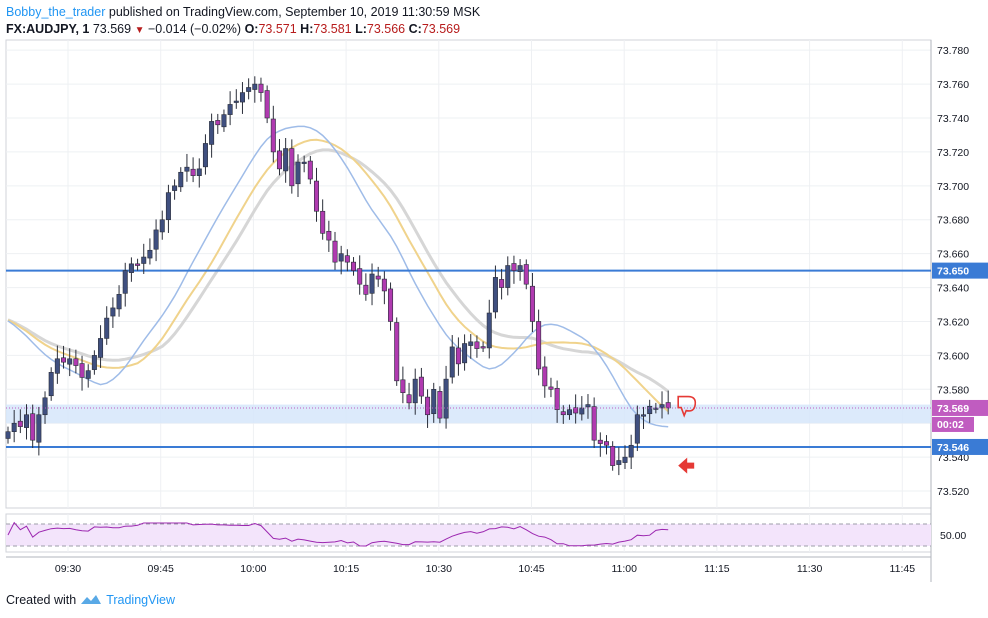  I want to click on high-label: H:, so click(307, 29).